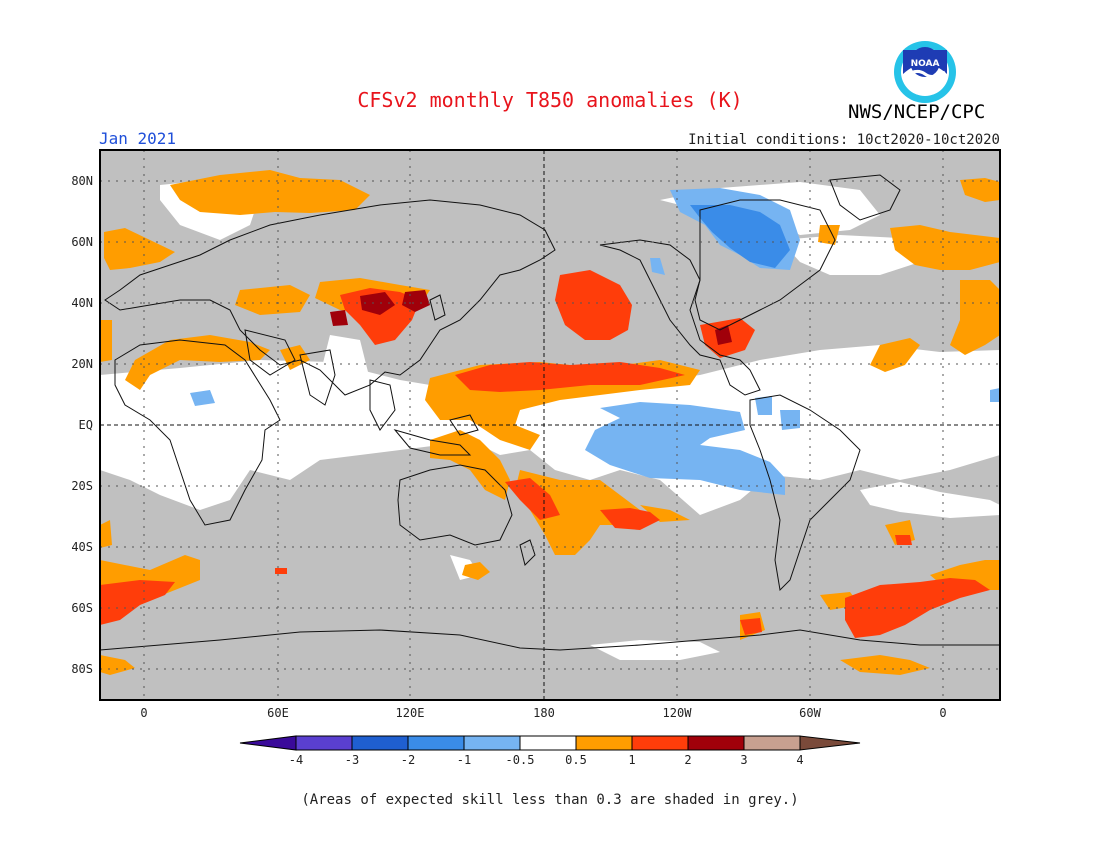 This screenshot has height=850, width=1100. Describe the element at coordinates (352, 760) in the screenshot. I see `colorbar-tick-label: -3` at that location.